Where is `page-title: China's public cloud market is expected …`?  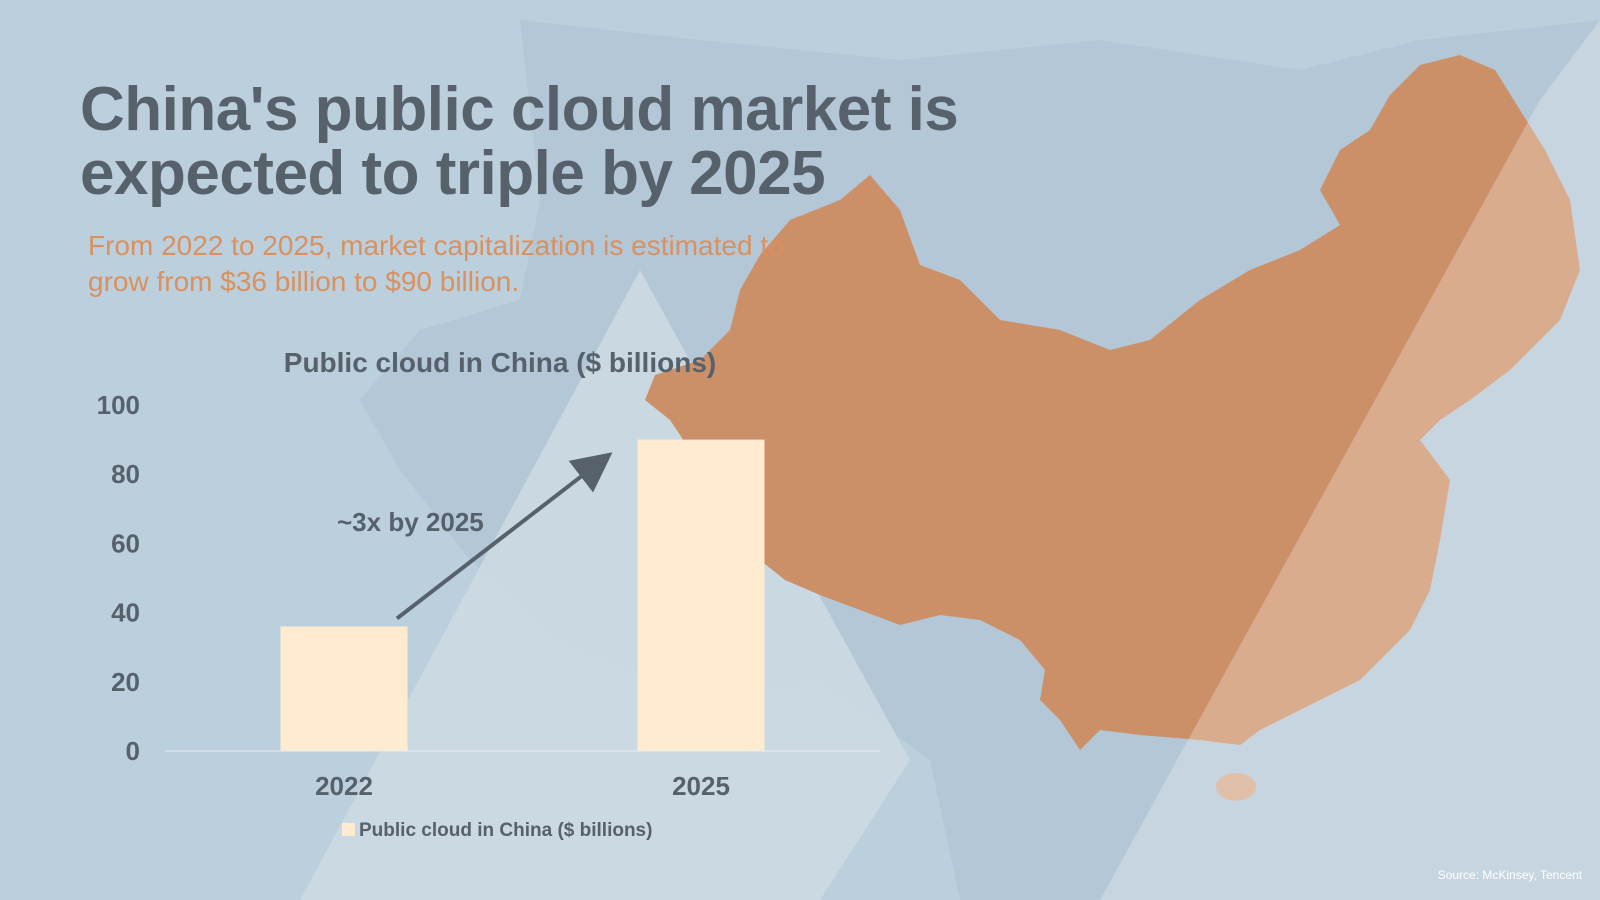 page-title: China's public cloud market is expected … is located at coordinates (519, 141).